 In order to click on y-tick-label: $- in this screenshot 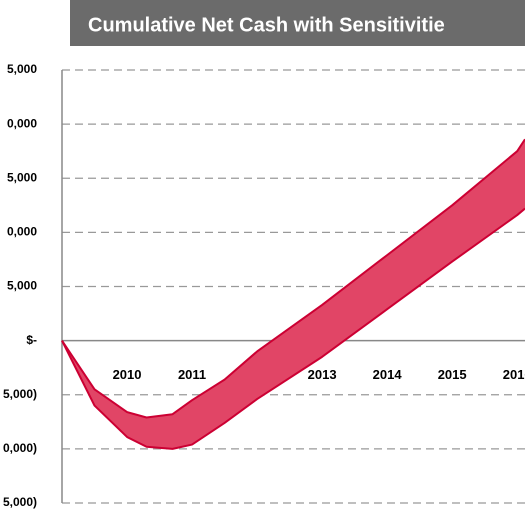, I will do `click(31, 340)`.